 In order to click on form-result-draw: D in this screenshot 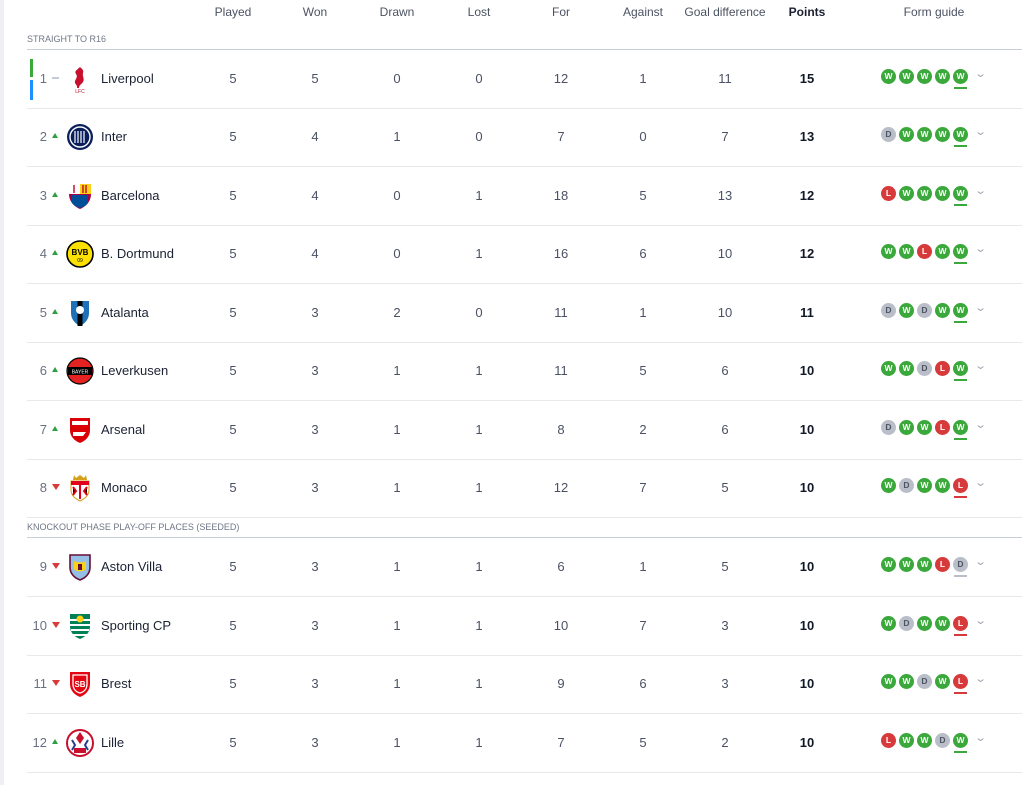, I will do `click(960, 564)`.